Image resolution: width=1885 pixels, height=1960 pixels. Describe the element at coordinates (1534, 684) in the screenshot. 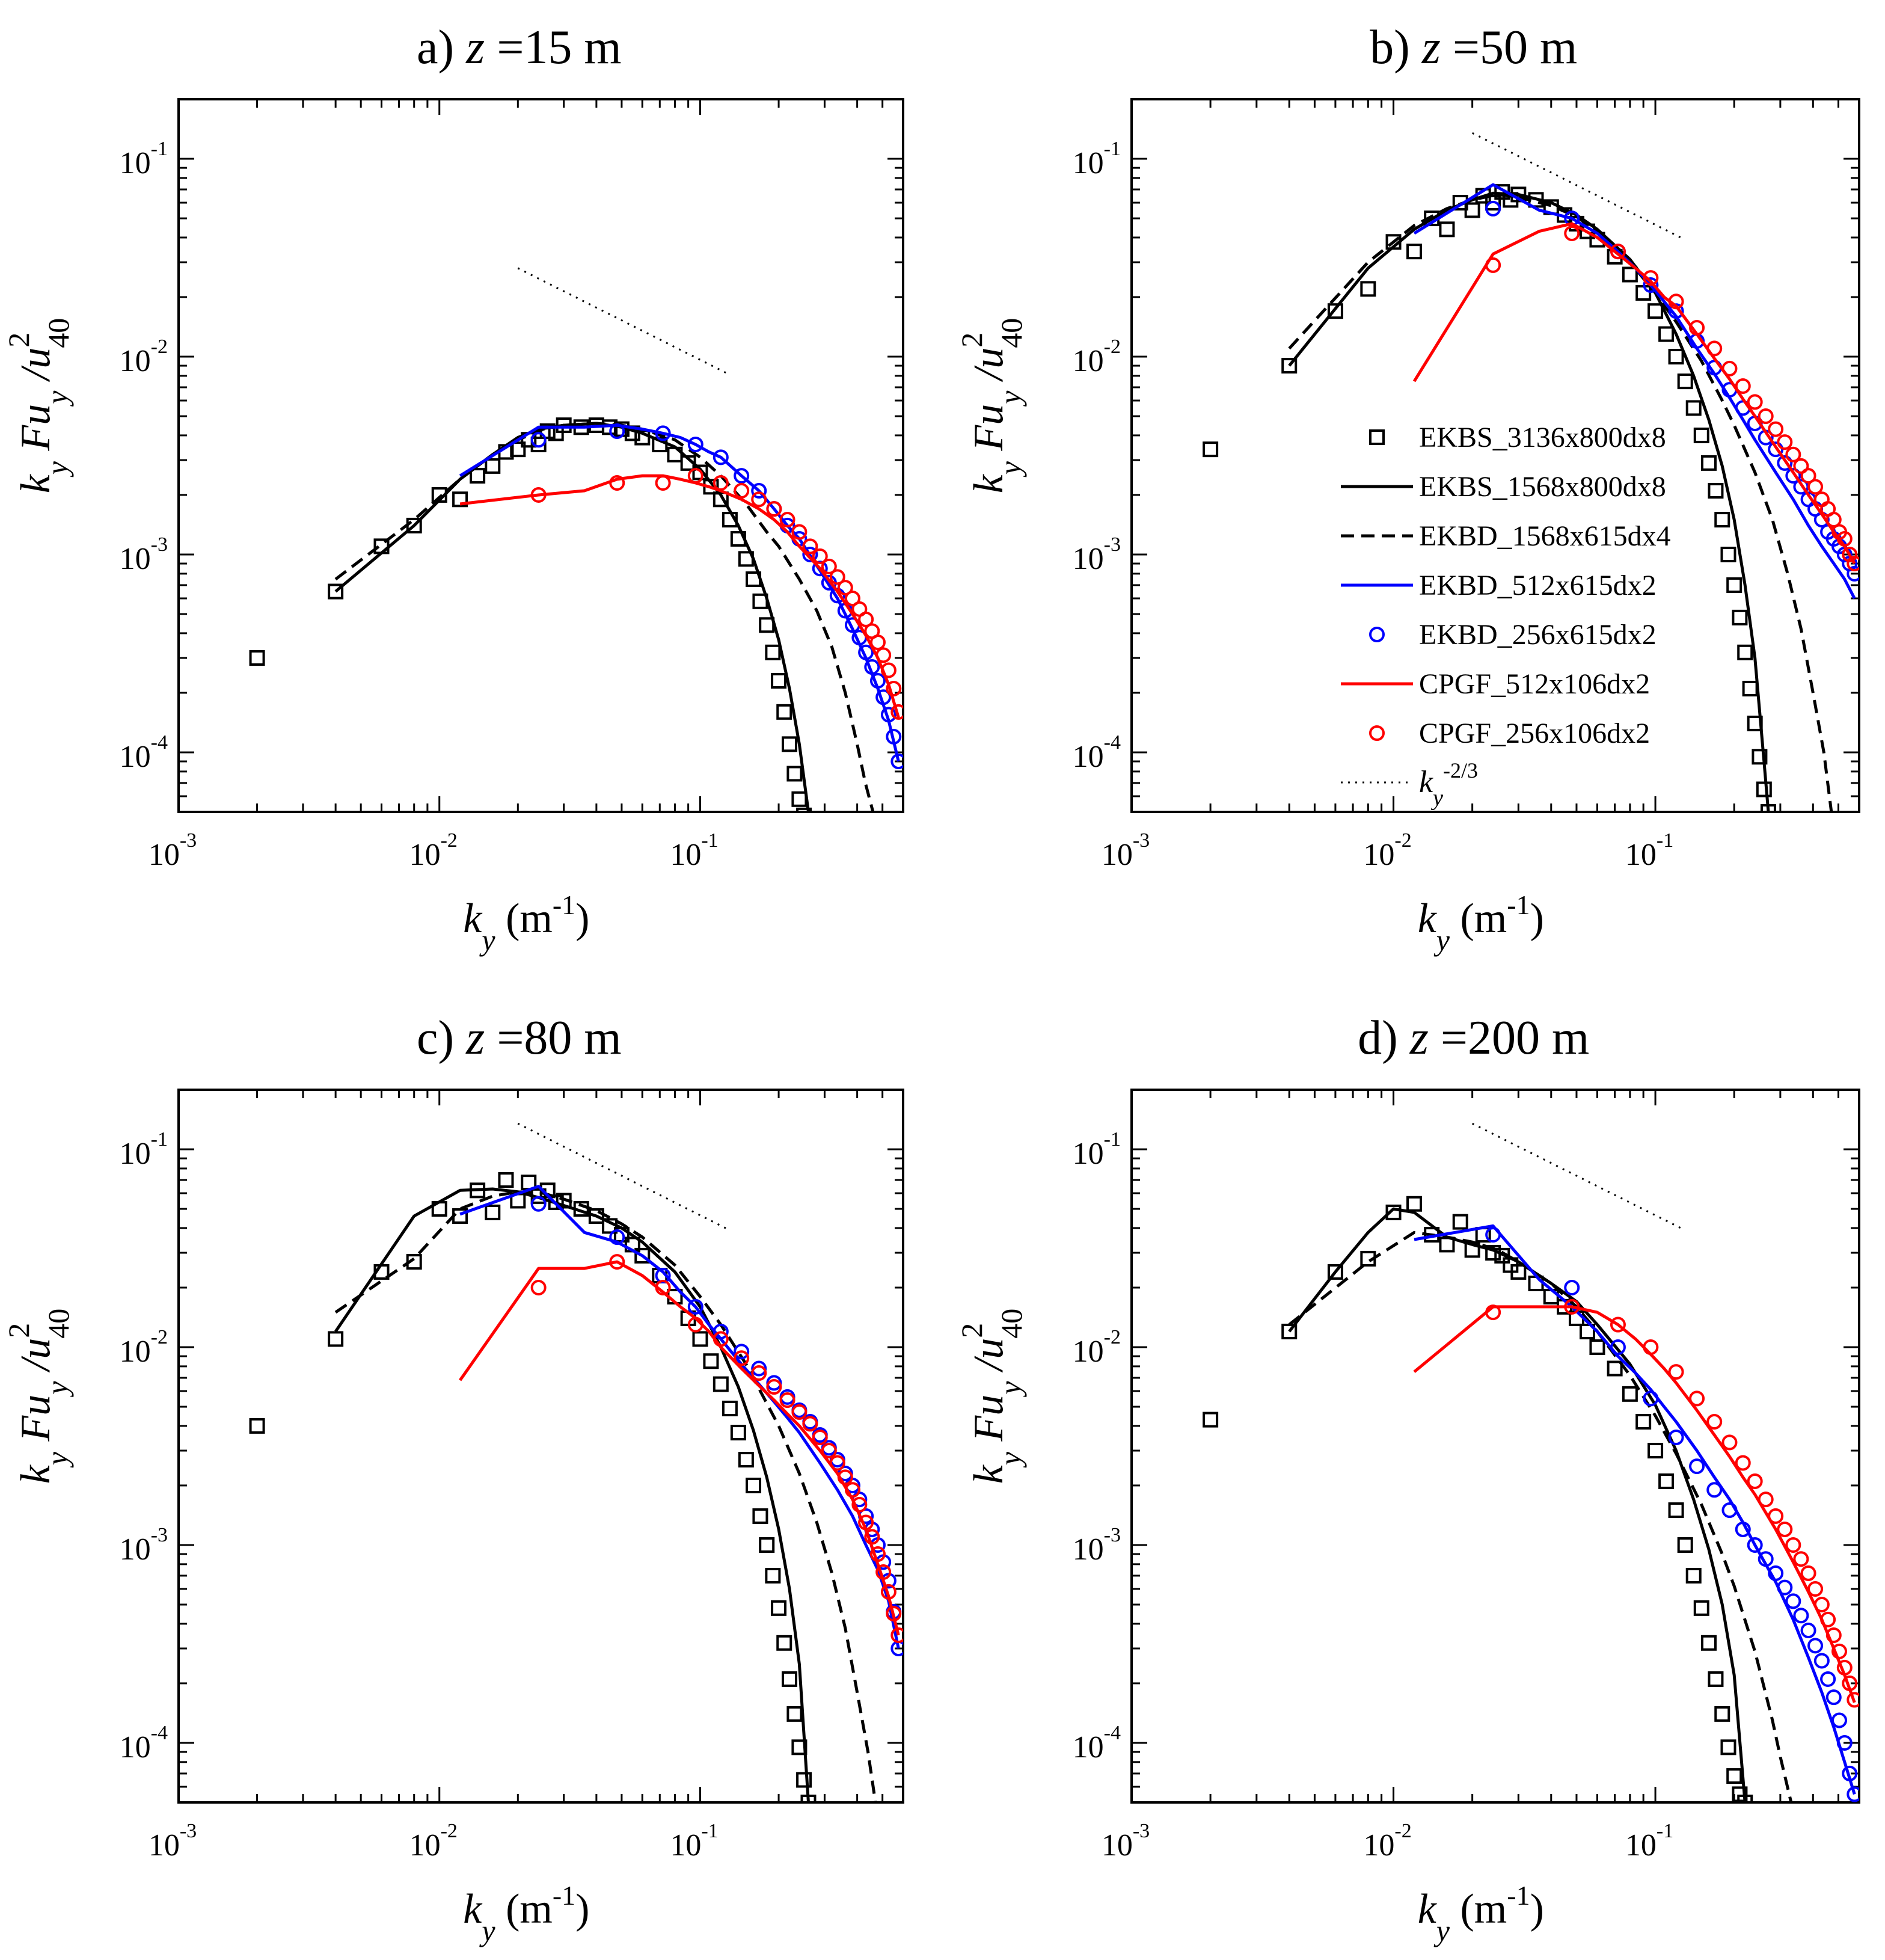

I see `legend-label-text: CPGF_512x106dx2` at that location.